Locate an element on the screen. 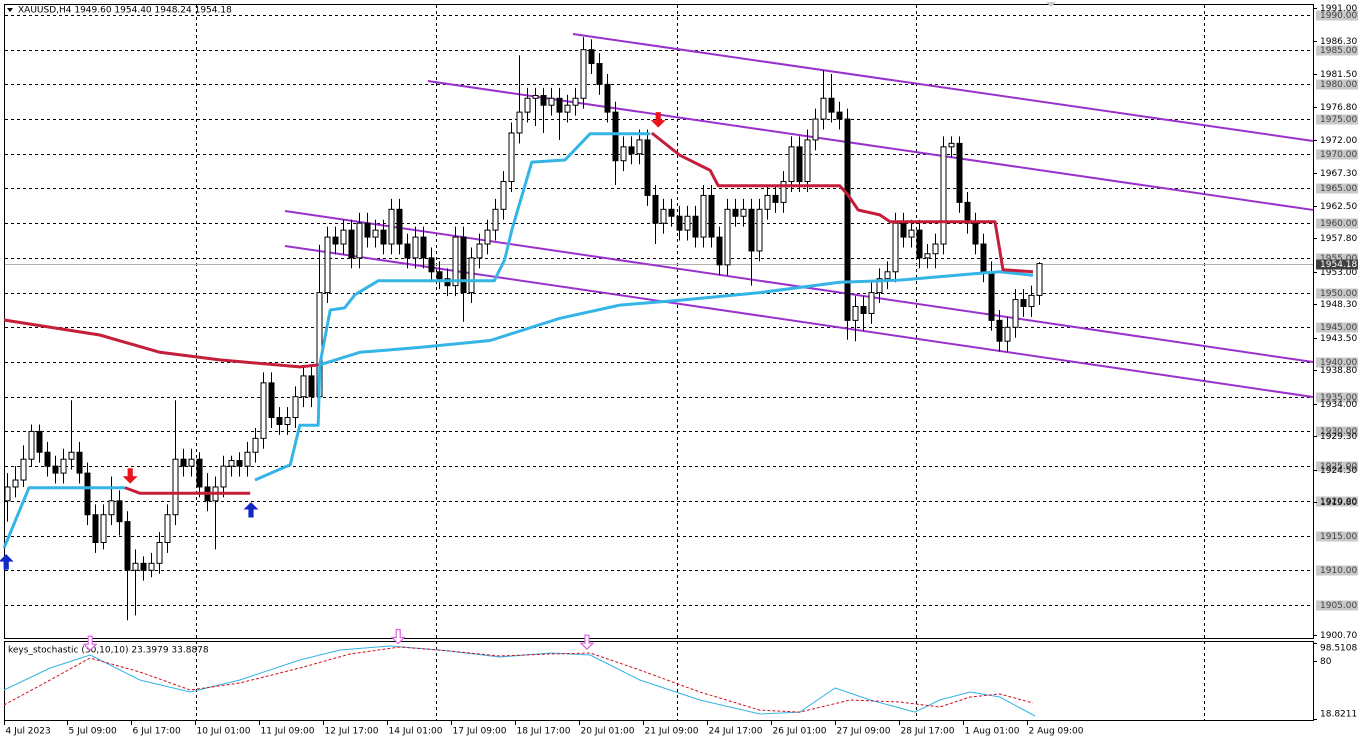 This screenshot has height=745, width=1364. indicator-pane is located at coordinates (659, 681).